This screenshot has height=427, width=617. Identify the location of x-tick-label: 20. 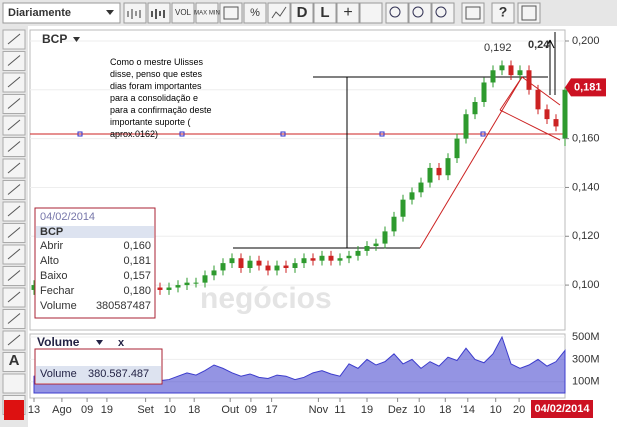
(519, 410).